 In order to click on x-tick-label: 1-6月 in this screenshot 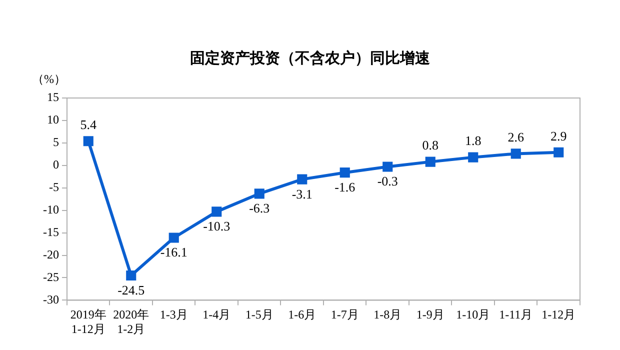, I will do `click(302, 315)`.